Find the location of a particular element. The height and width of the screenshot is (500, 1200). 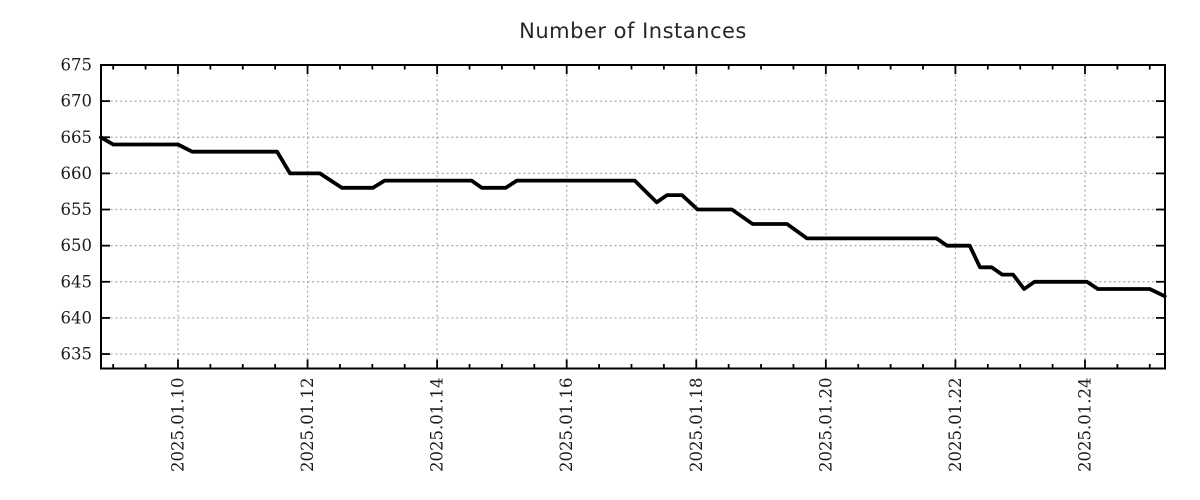

x-tick-label: 2025.01.24 is located at coordinates (1084, 425).